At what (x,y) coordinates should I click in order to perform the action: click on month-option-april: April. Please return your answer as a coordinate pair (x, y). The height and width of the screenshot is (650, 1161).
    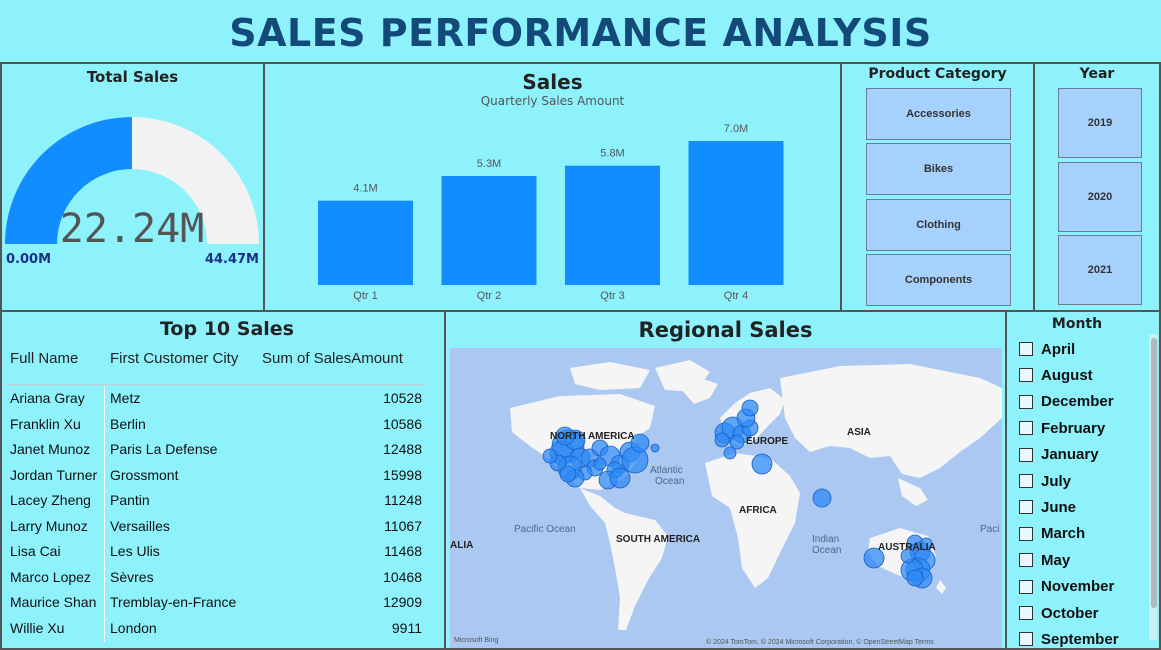
    Looking at the image, I should click on (1047, 349).